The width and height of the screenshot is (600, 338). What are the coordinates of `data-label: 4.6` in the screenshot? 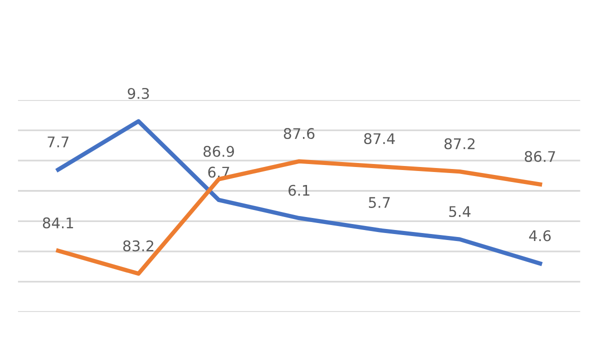 It's located at (540, 236).